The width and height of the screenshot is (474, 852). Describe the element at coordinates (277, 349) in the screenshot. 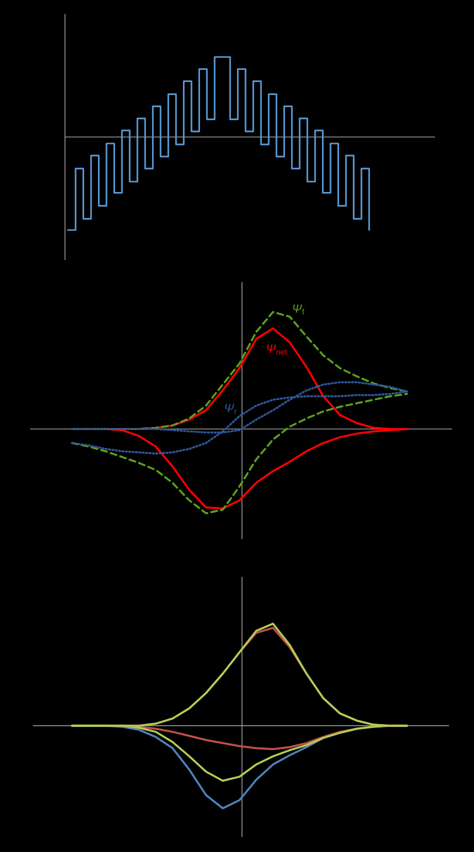

I see `series-label: Ψ$_{net}$` at that location.